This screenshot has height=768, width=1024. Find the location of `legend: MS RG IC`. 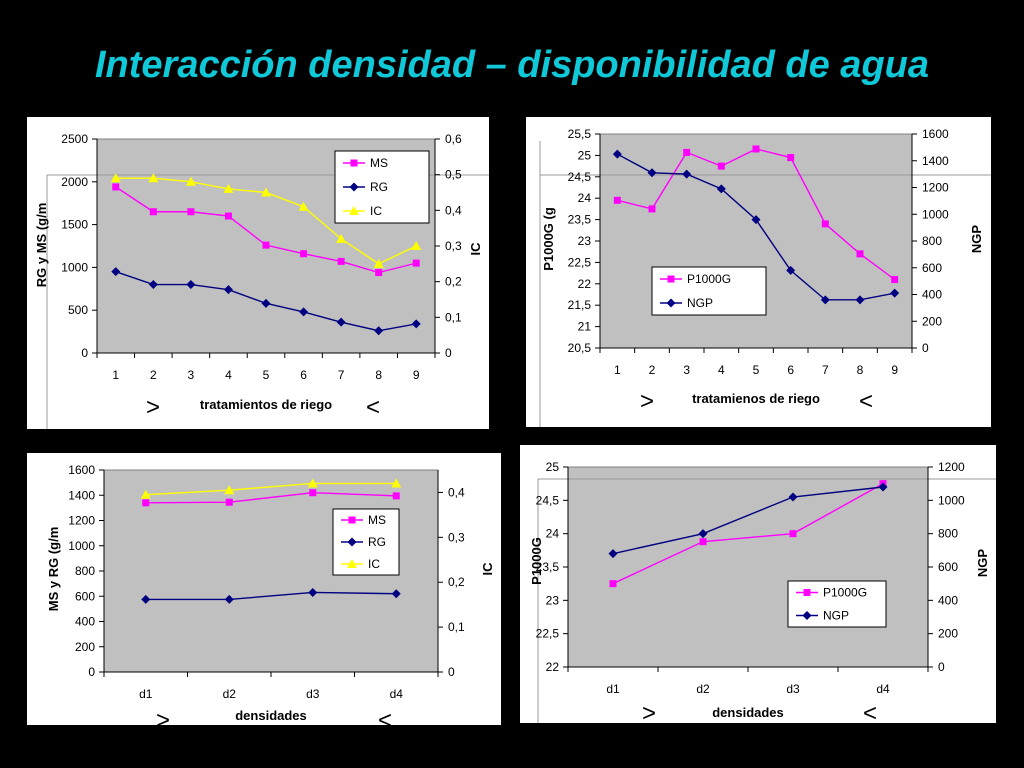

legend: MS RG IC is located at coordinates (382, 187).